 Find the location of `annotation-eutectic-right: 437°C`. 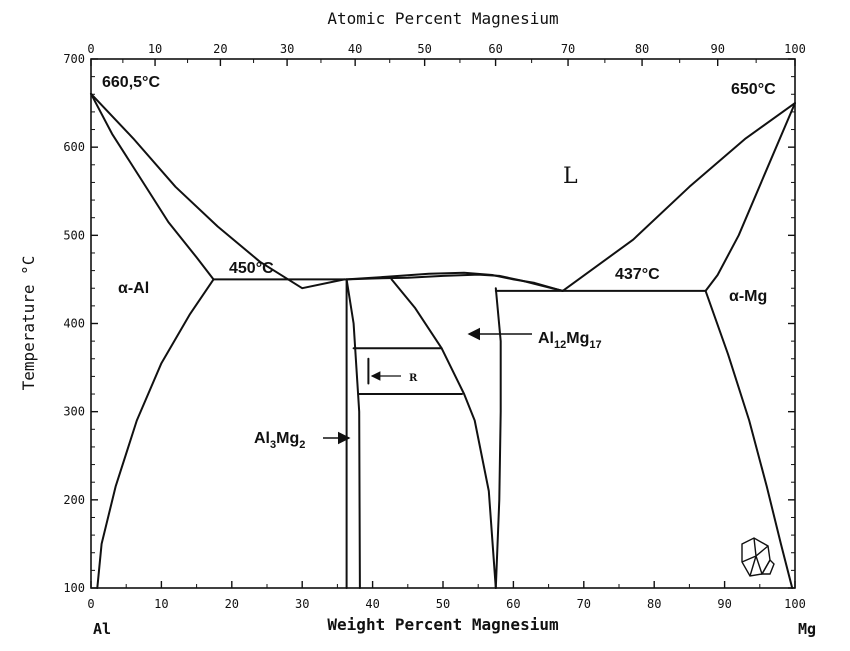

annotation-eutectic-right: 437°C is located at coordinates (637, 274).